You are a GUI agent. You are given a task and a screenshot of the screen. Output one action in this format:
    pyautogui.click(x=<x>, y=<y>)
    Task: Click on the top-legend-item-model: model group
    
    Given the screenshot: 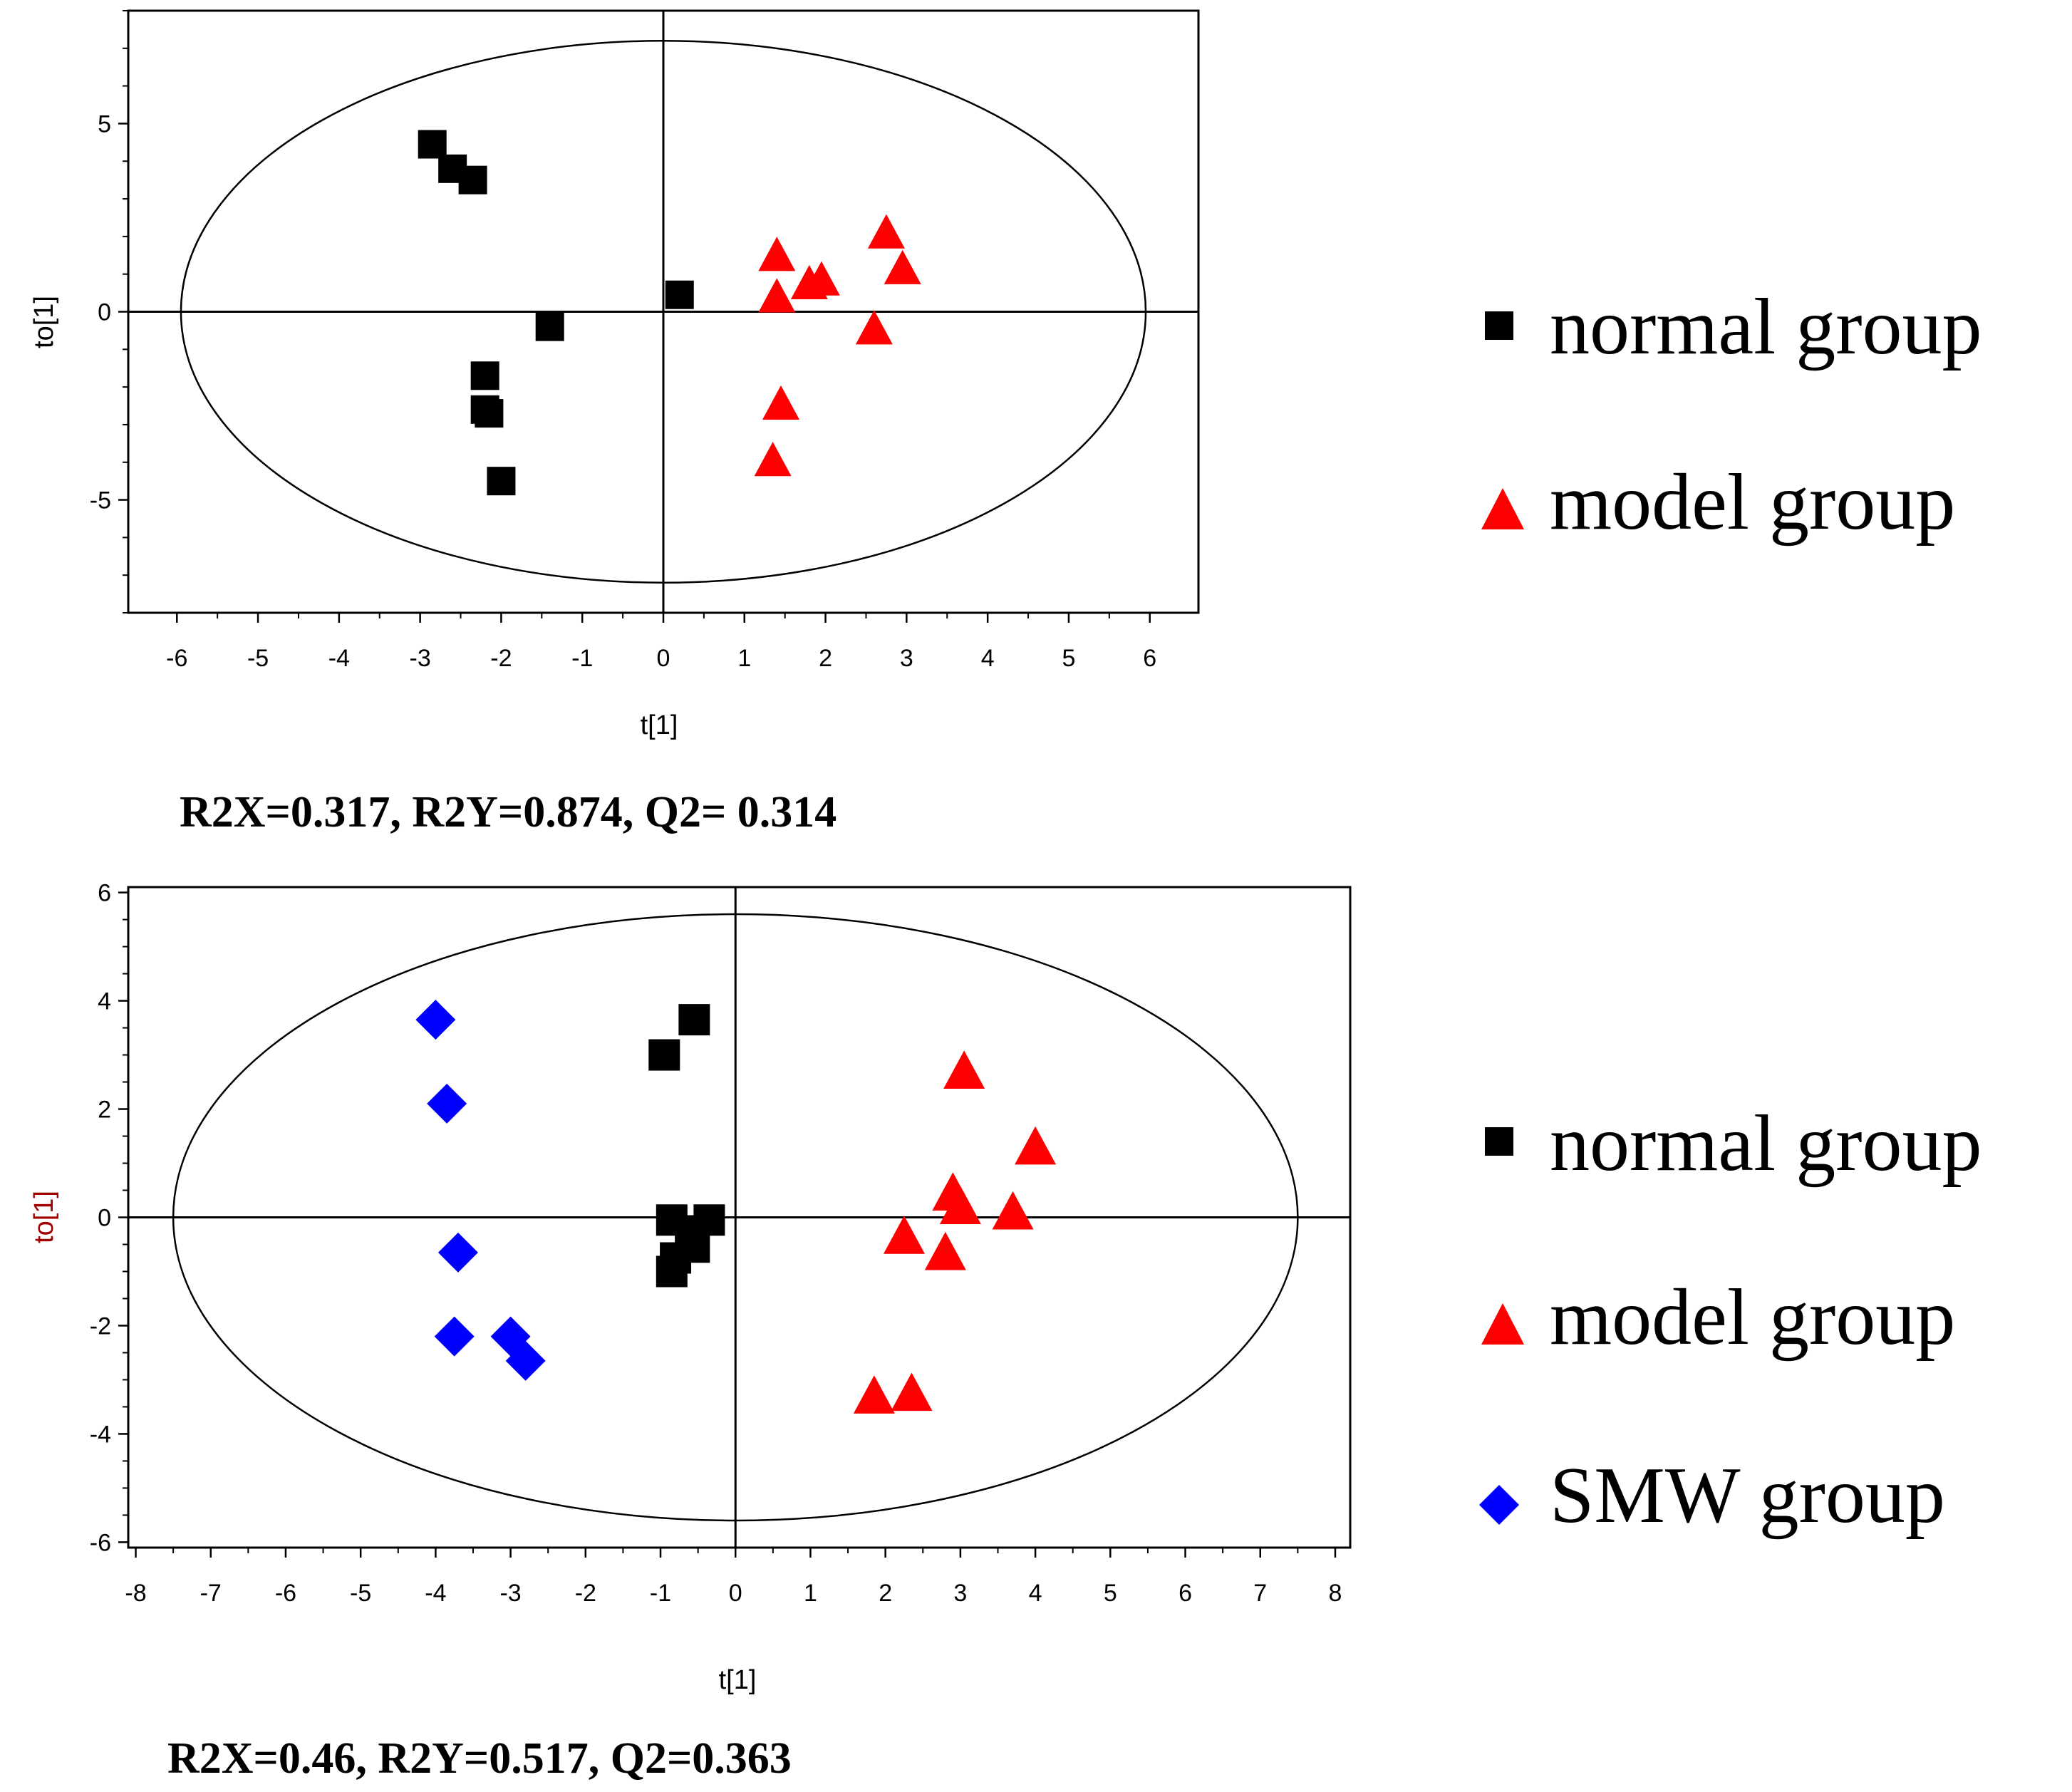 What is the action you would take?
    pyautogui.click(x=1718, y=502)
    